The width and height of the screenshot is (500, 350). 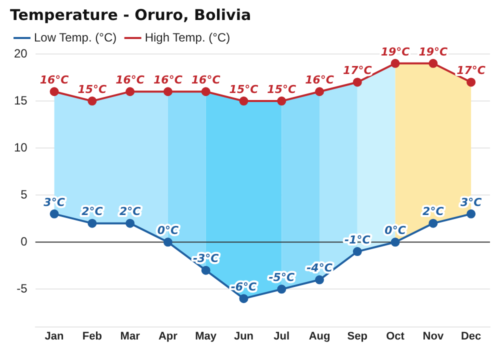 I want to click on x-tick-label: Jan, so click(x=54, y=336).